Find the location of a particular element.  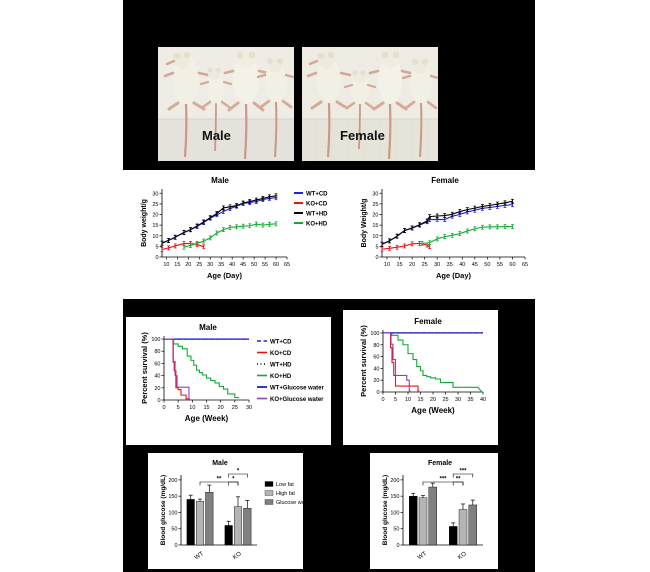

svg-text: 80 is located at coordinates (376, 346).